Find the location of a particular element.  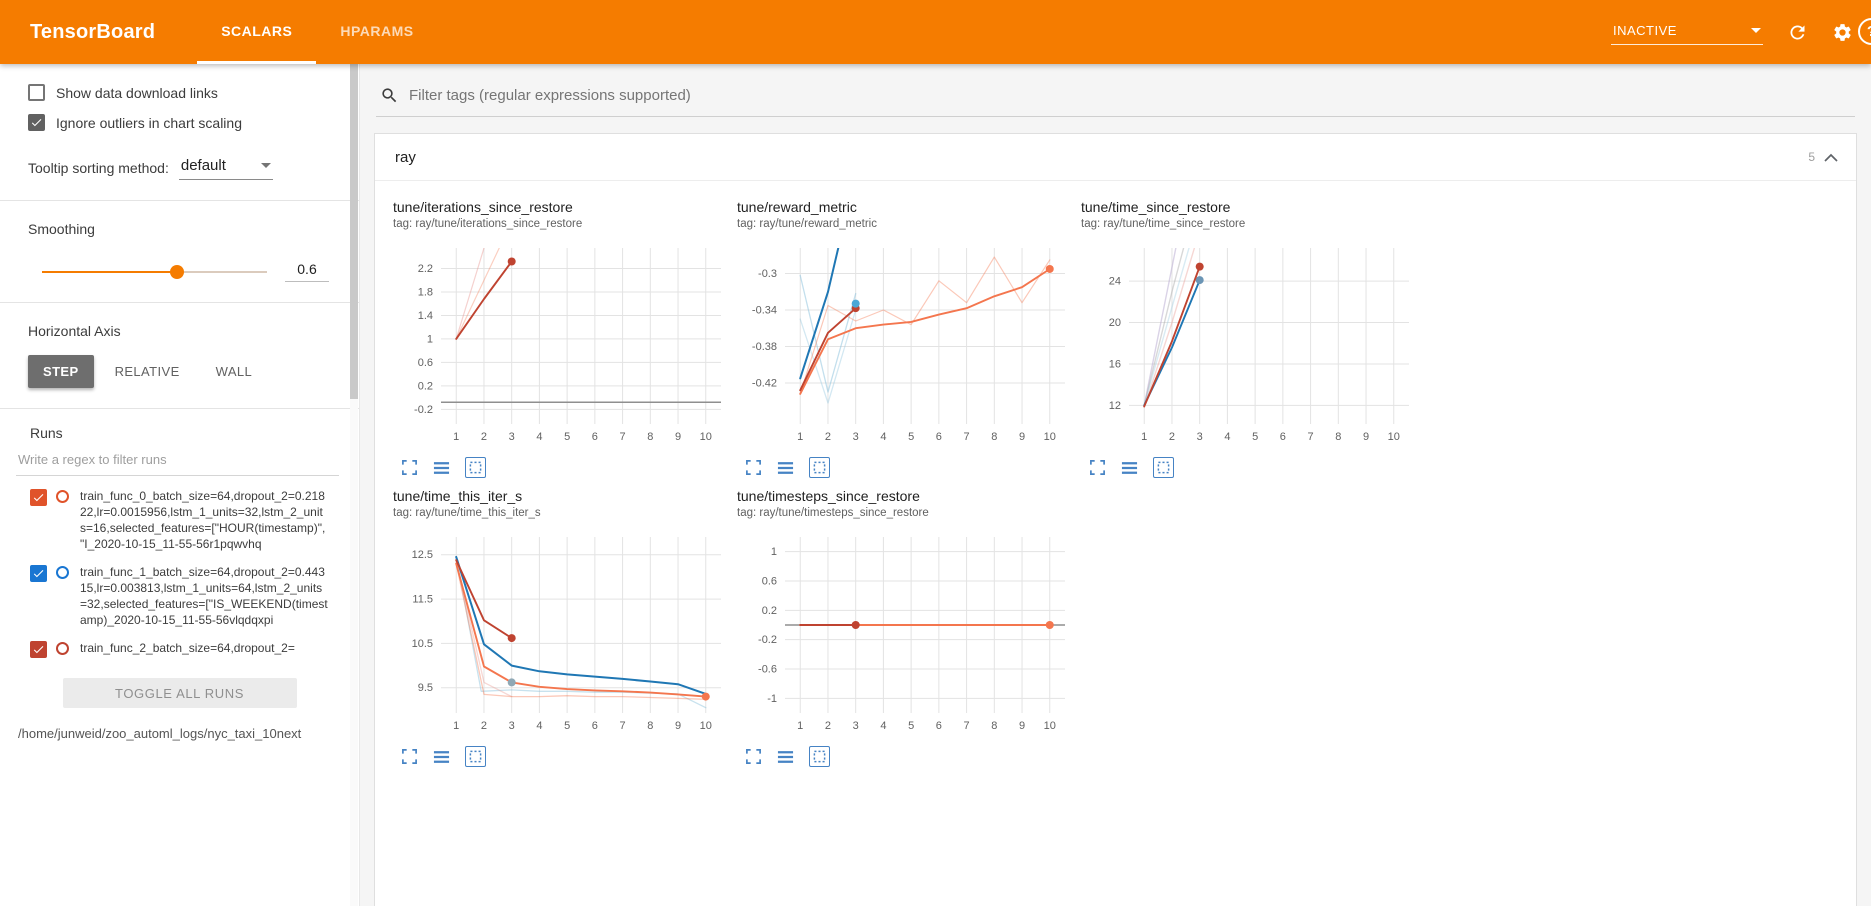

svg-text: 1.4 is located at coordinates (425, 316).